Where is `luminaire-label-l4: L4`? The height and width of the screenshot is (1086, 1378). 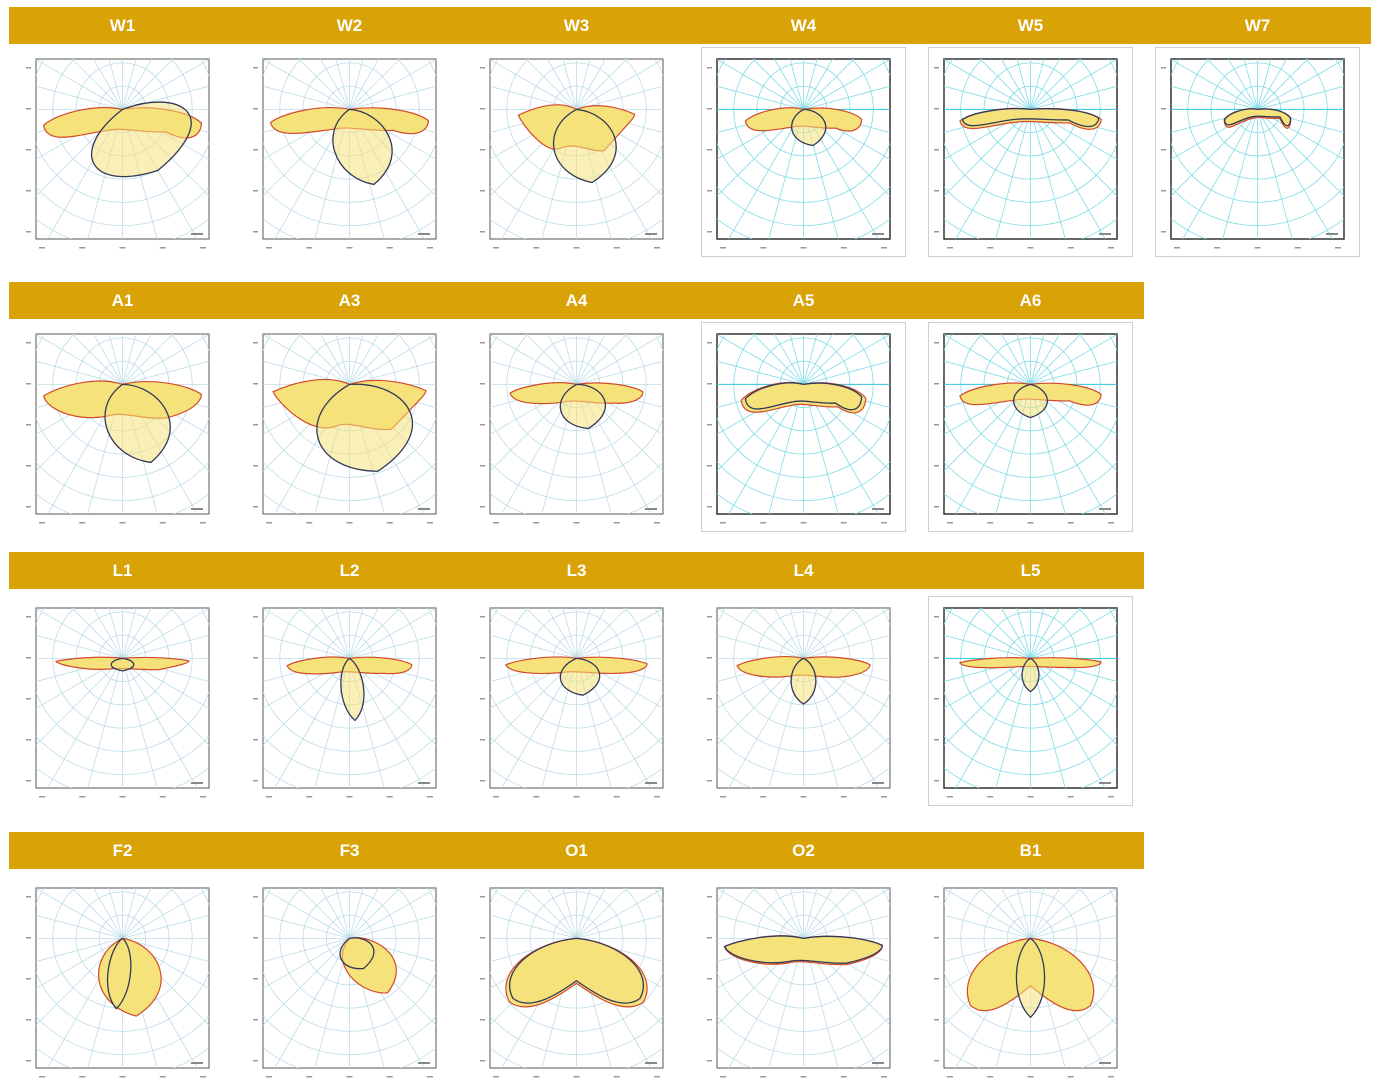 luminaire-label-l4: L4 is located at coordinates (803, 570).